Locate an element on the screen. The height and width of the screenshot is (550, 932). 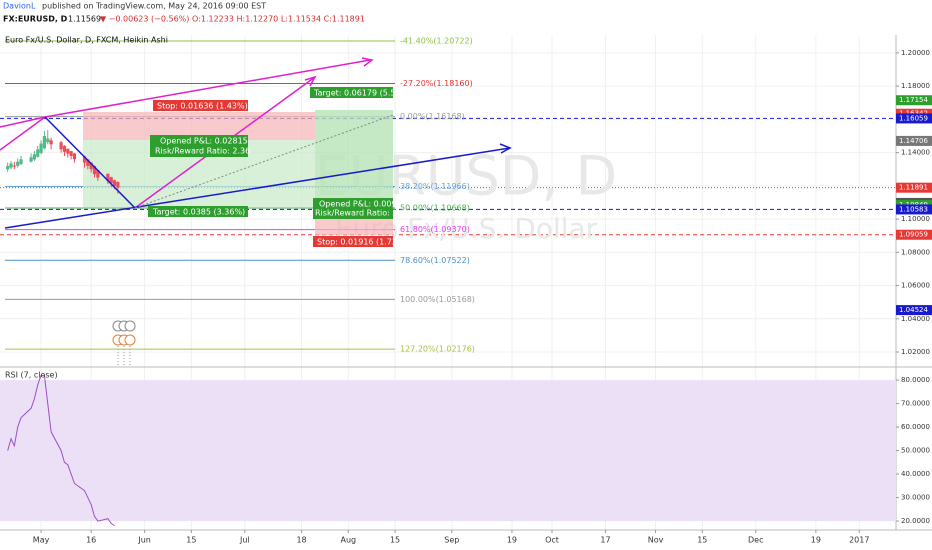
fib-label: 127.20%(1.02176) is located at coordinates (437, 349).